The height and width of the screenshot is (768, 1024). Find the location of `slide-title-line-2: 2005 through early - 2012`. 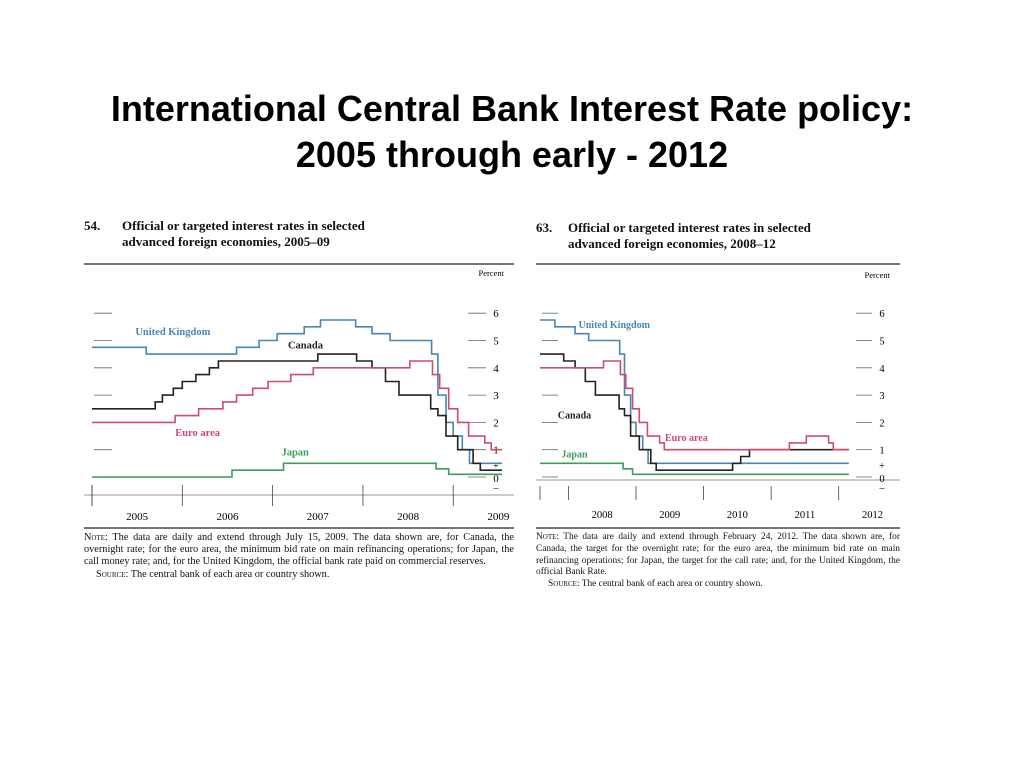

slide-title-line-2: 2005 through early - 2012 is located at coordinates (512, 154).